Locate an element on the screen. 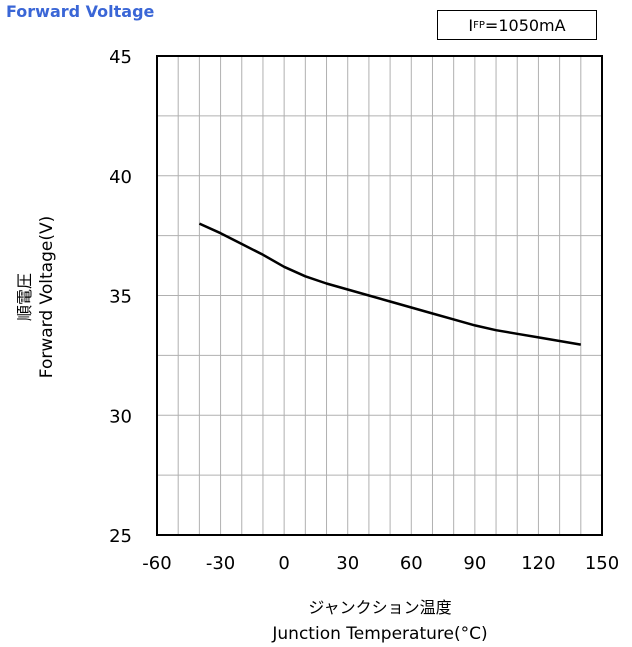  x-tick-label: 150 is located at coordinates (602, 563).